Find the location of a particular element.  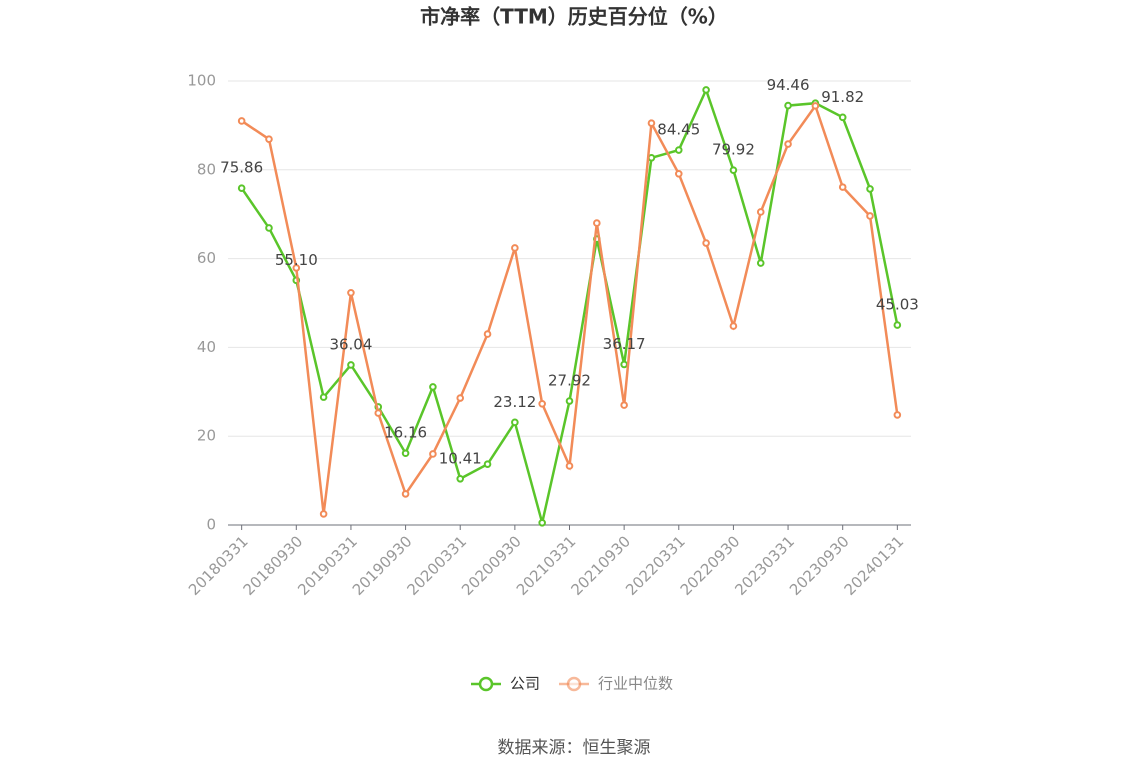

data-label: 36.04 is located at coordinates (350, 344).